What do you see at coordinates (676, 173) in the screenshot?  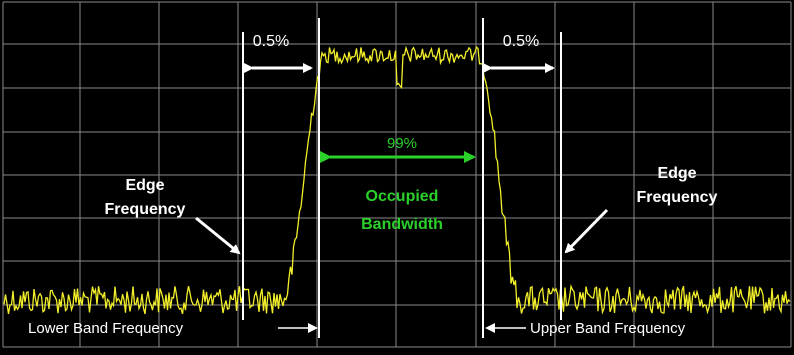 I see `right-edge-label-line1: Edge` at bounding box center [676, 173].